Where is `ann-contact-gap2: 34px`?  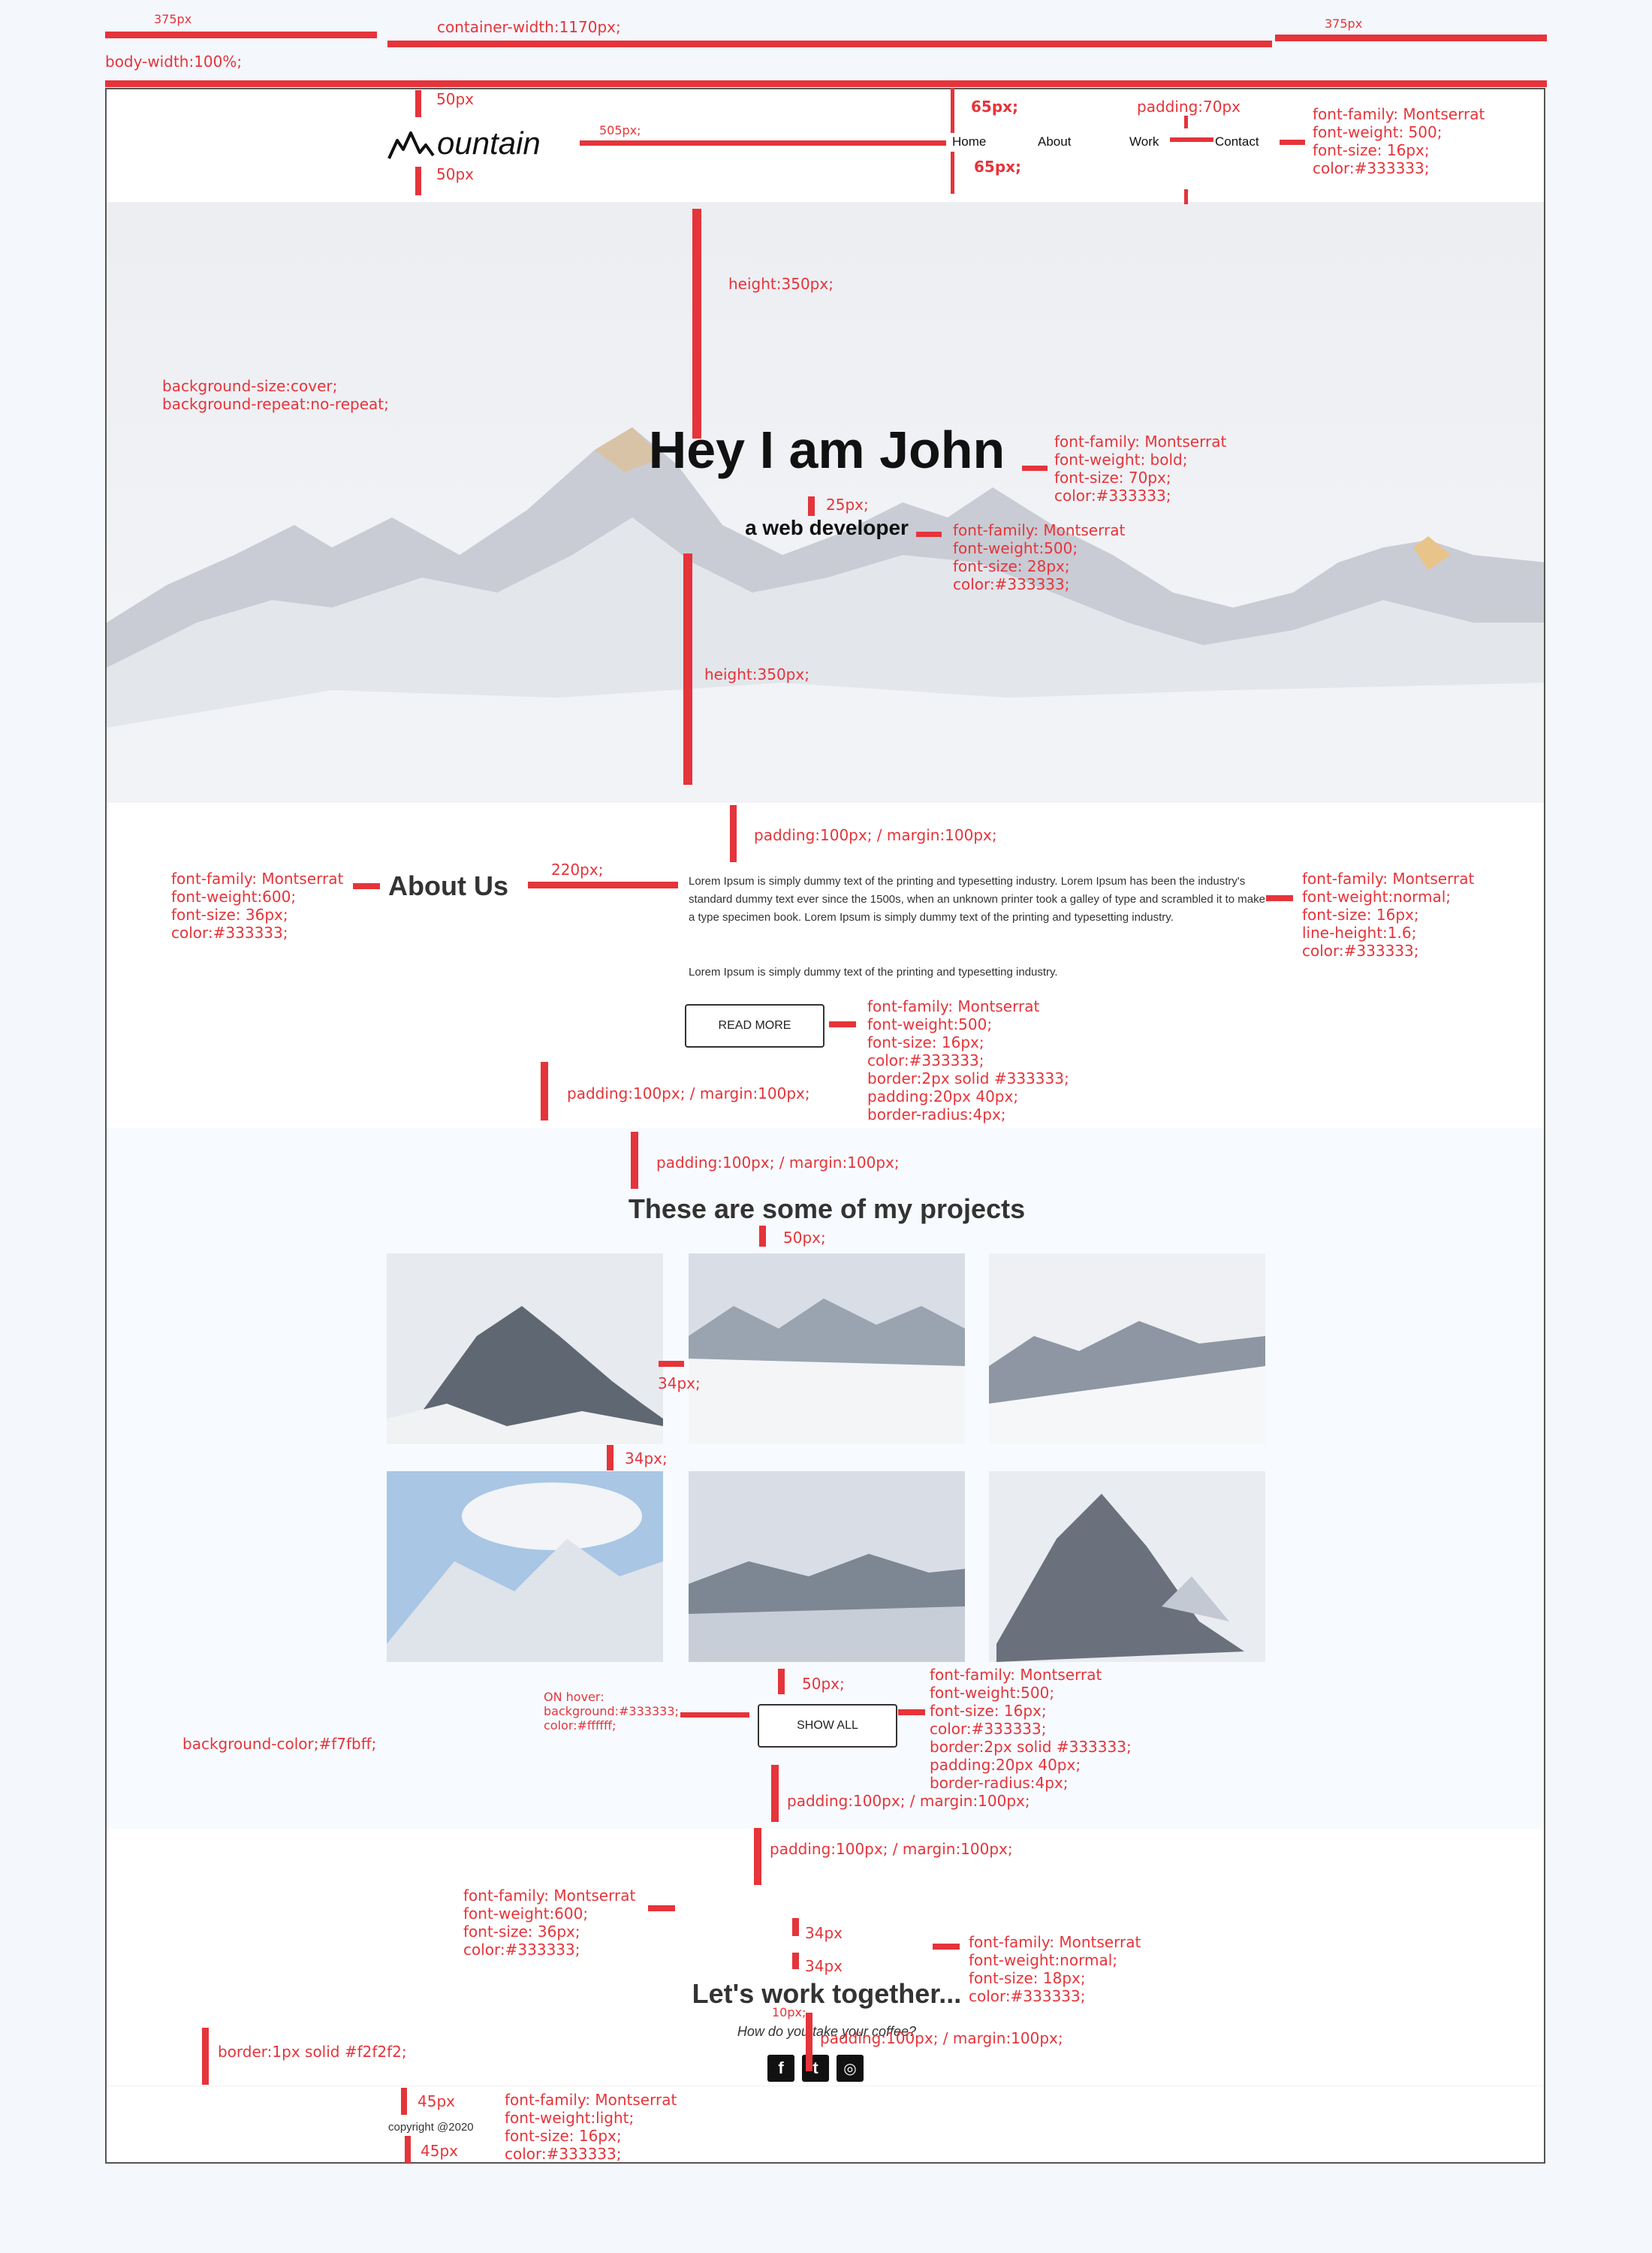 ann-contact-gap2: 34px is located at coordinates (824, 1966).